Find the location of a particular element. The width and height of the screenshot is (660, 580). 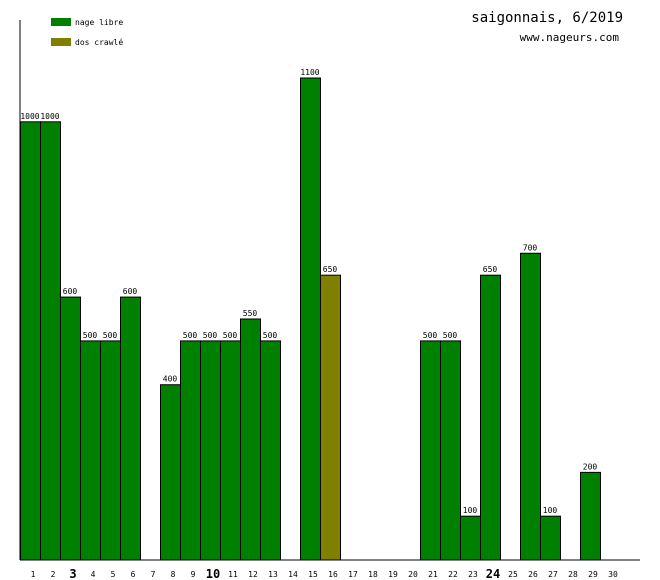

x-tick-label: 10 is located at coordinates (213, 573).